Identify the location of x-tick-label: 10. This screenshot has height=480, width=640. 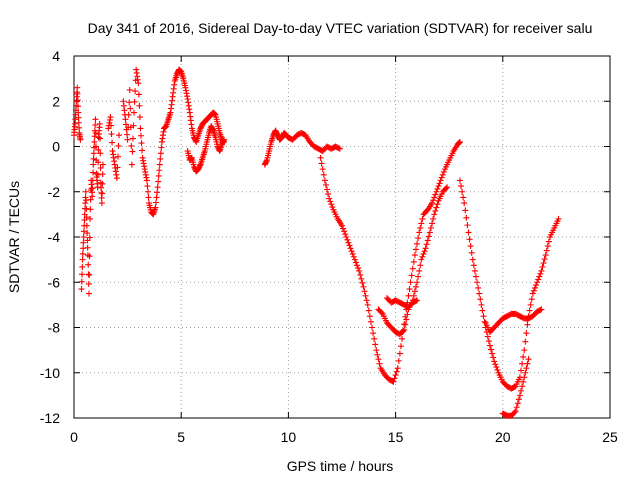
(289, 437).